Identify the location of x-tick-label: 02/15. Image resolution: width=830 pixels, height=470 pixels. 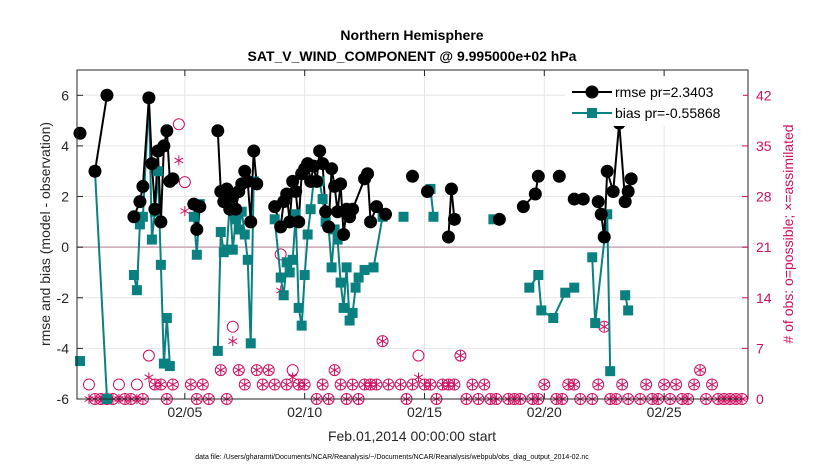
(424, 412).